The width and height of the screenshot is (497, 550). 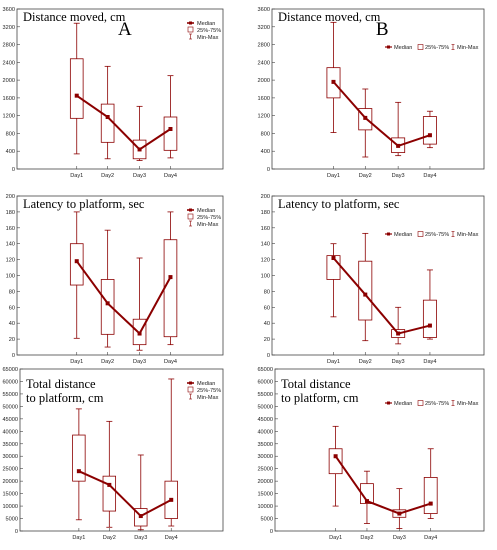 I want to click on y-tick-label: 10000, so click(x=265, y=507).